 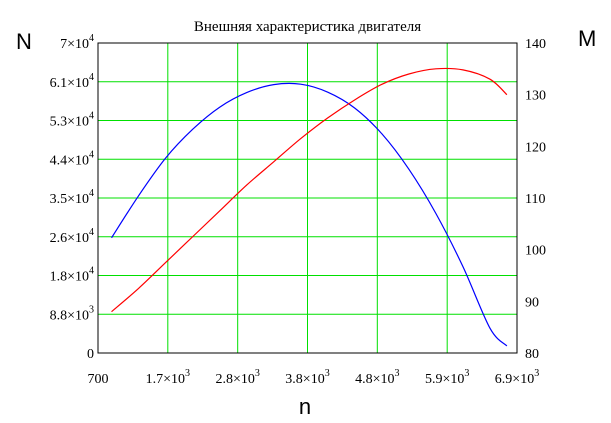 What do you see at coordinates (587, 38) in the screenshot?
I see `y-axis-label-right: M` at bounding box center [587, 38].